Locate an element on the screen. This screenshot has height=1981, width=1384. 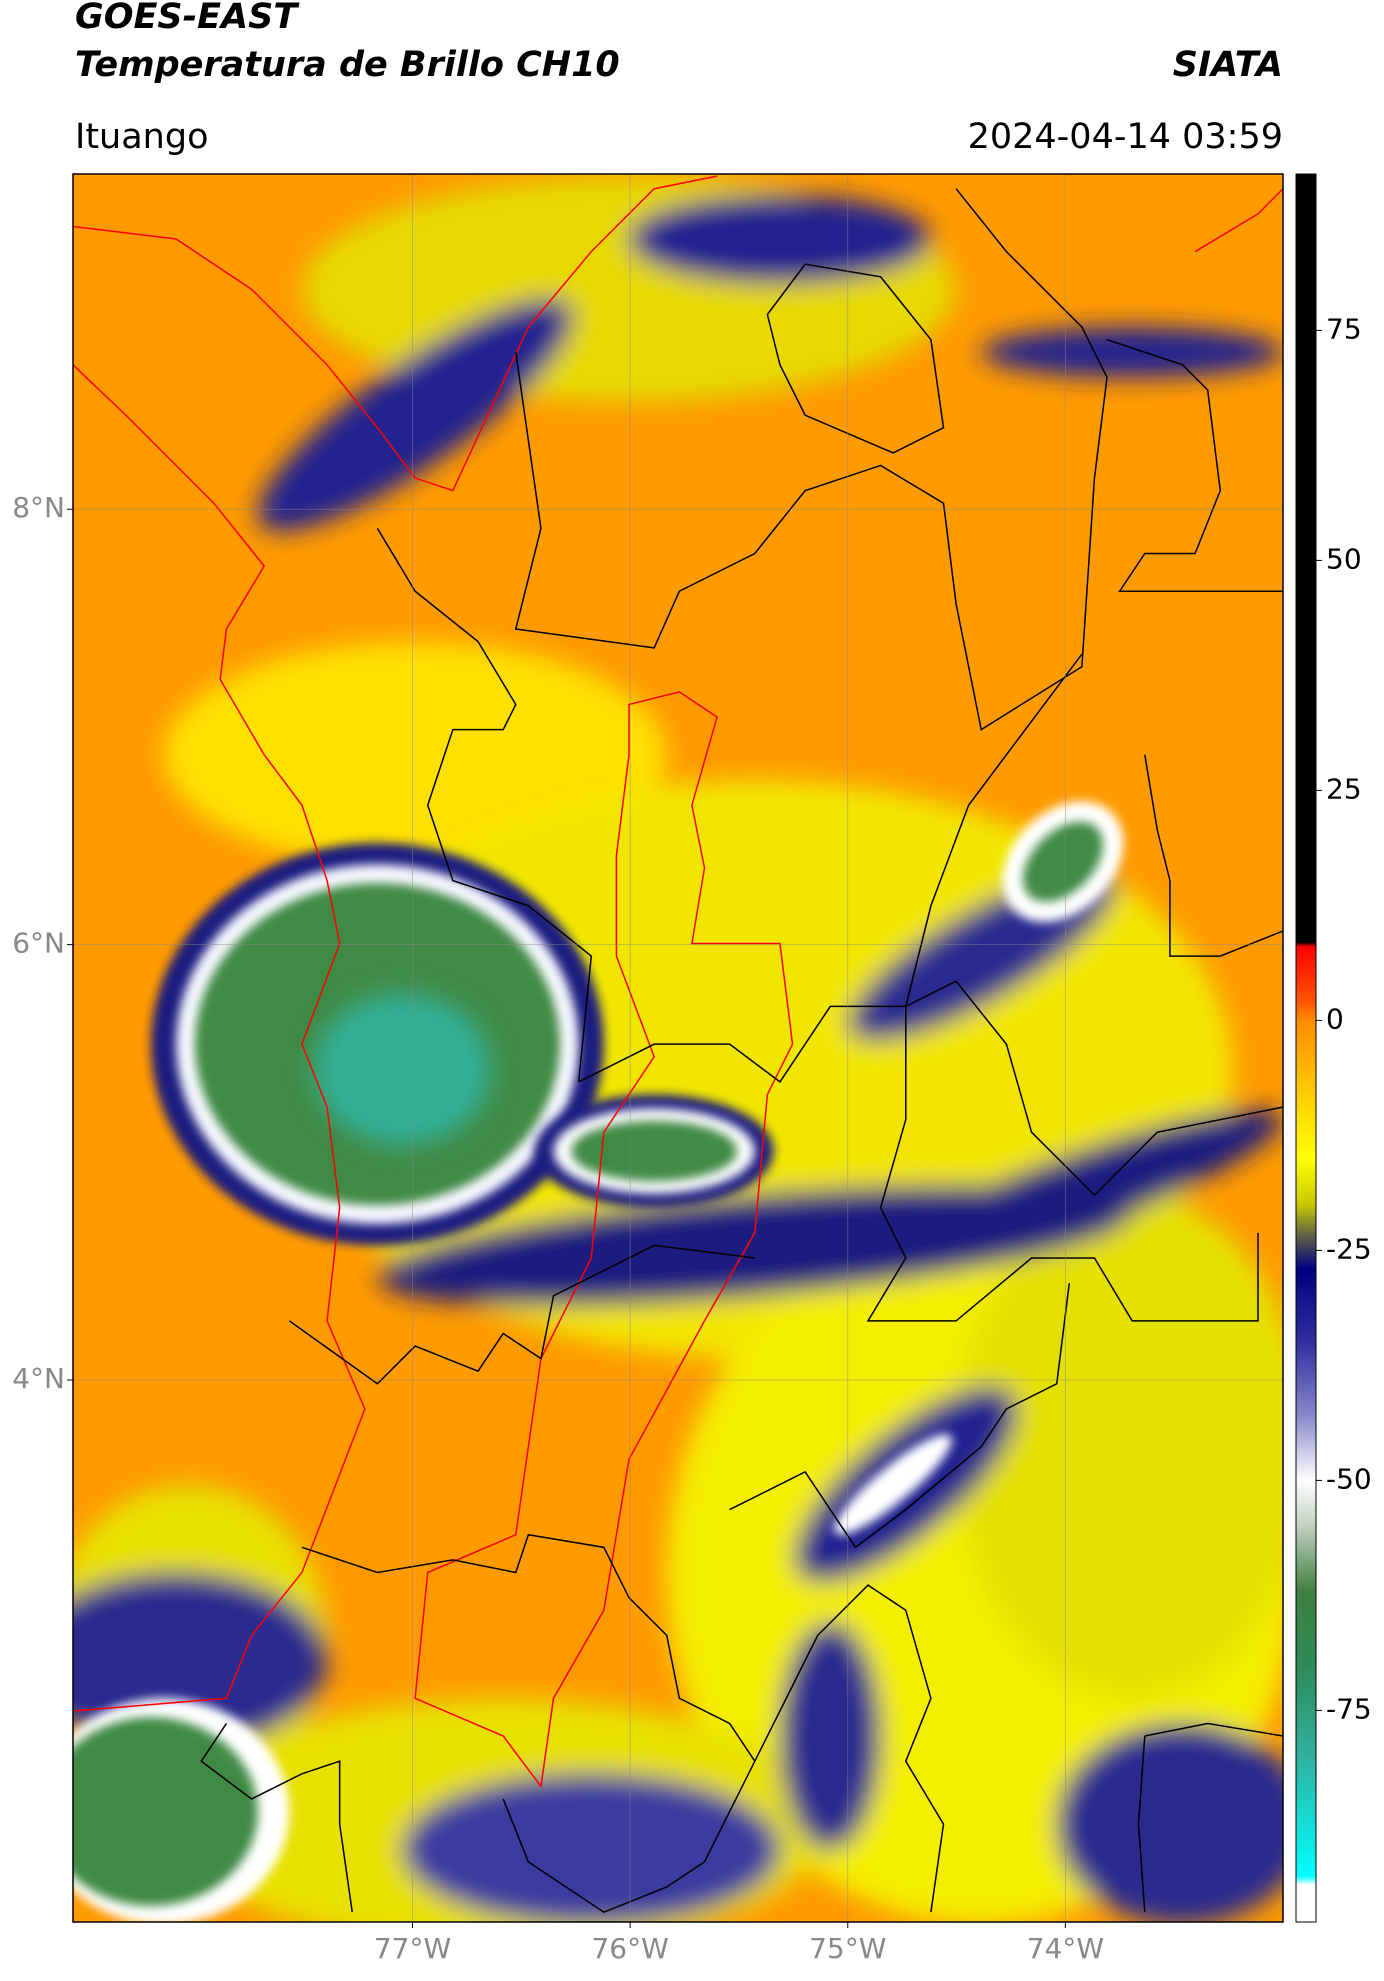
colorbar-tick-label: -25 is located at coordinates (1349, 1248).